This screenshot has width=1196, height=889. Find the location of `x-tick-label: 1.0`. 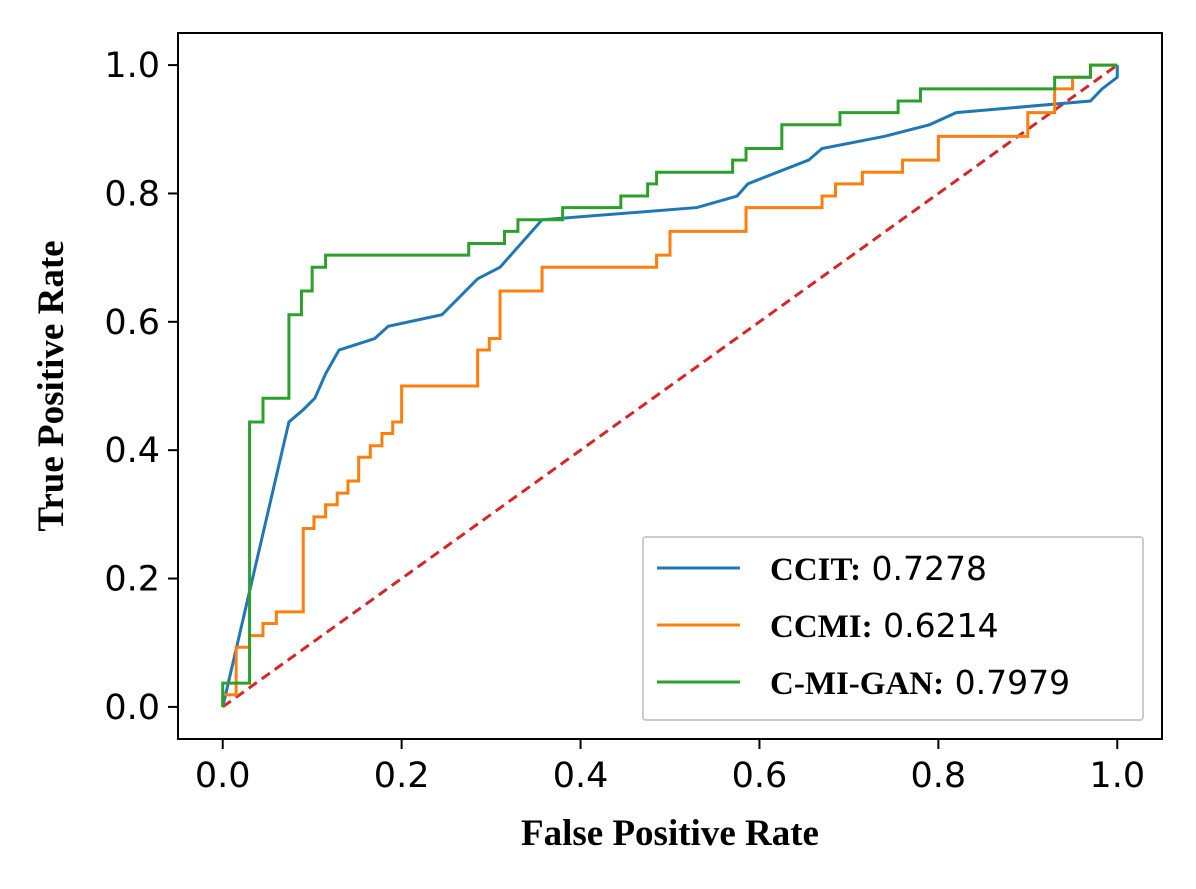

x-tick-label: 1.0 is located at coordinates (1117, 776).